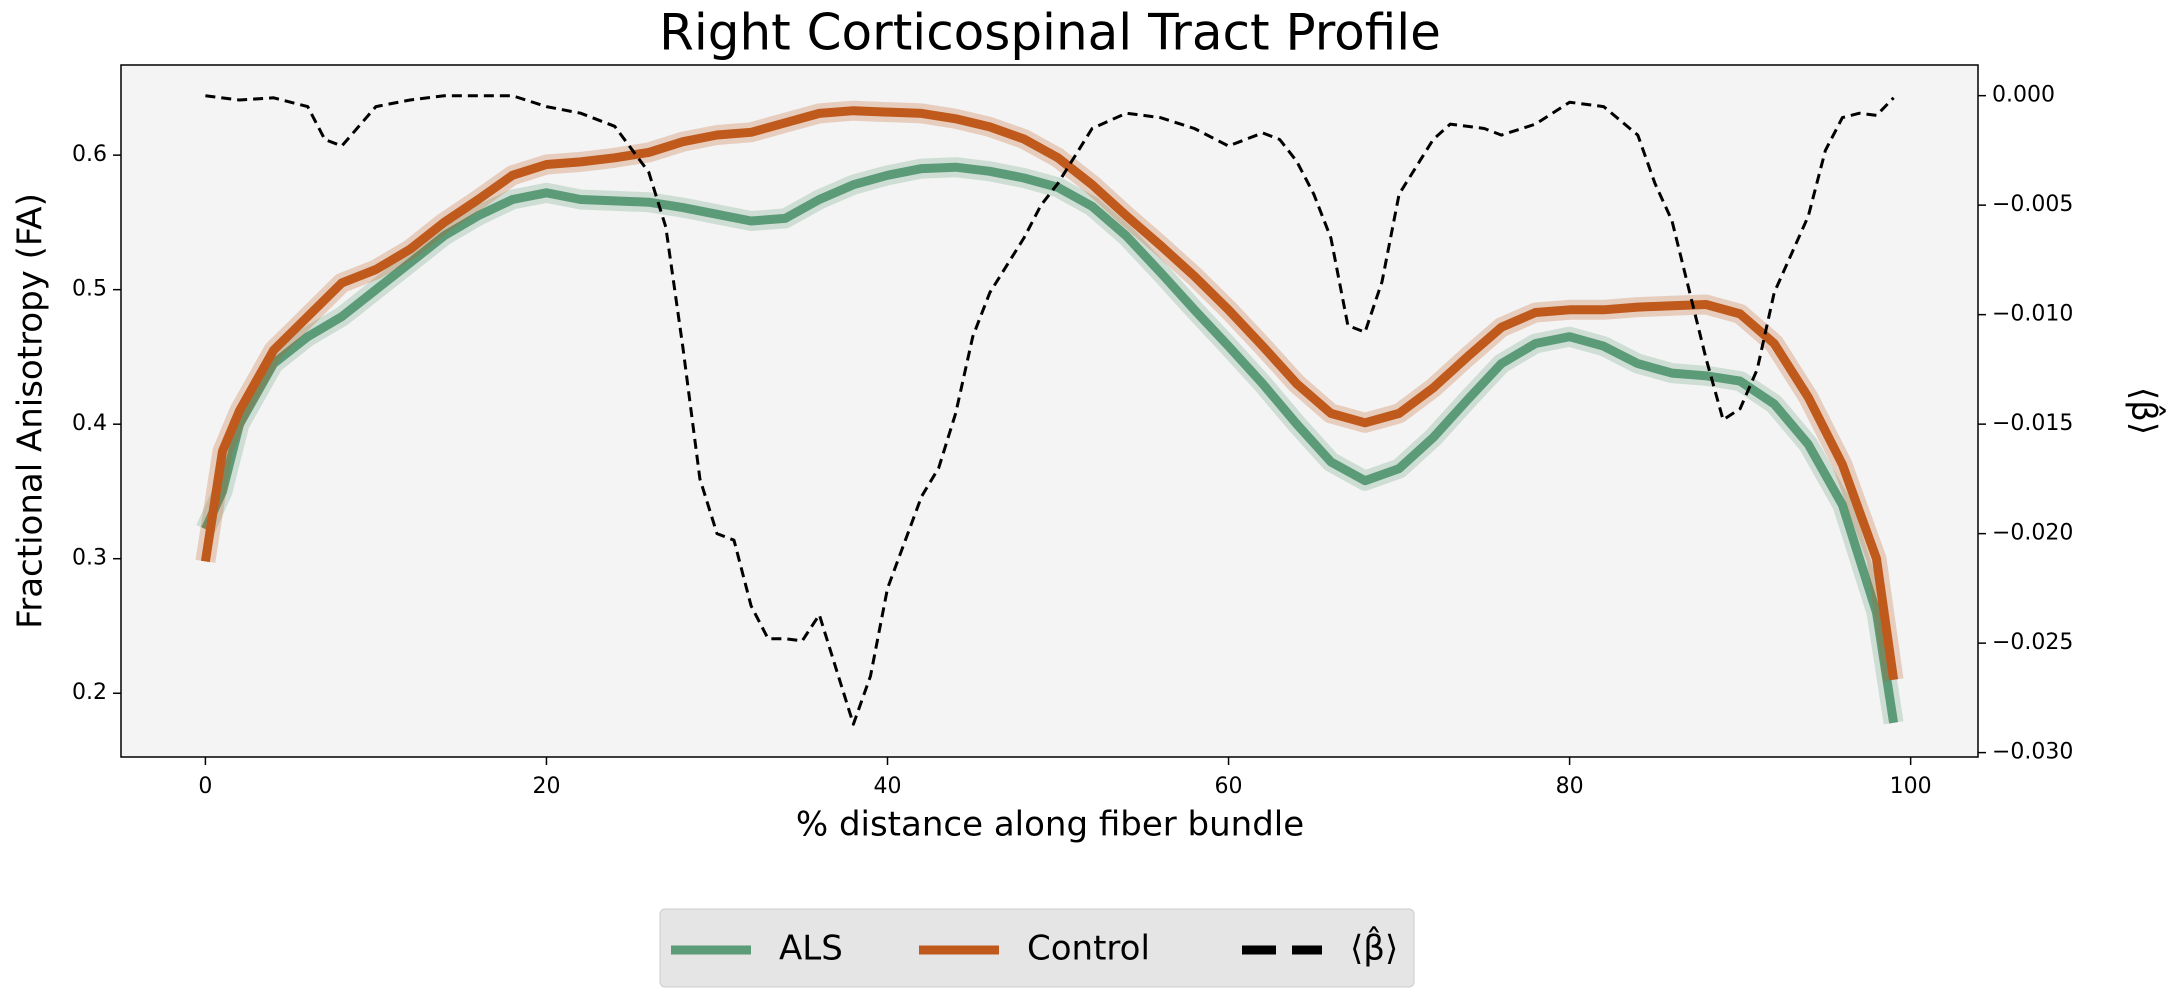  What do you see at coordinates (811, 949) in the screenshot?
I see `legend-label: ALS` at bounding box center [811, 949].